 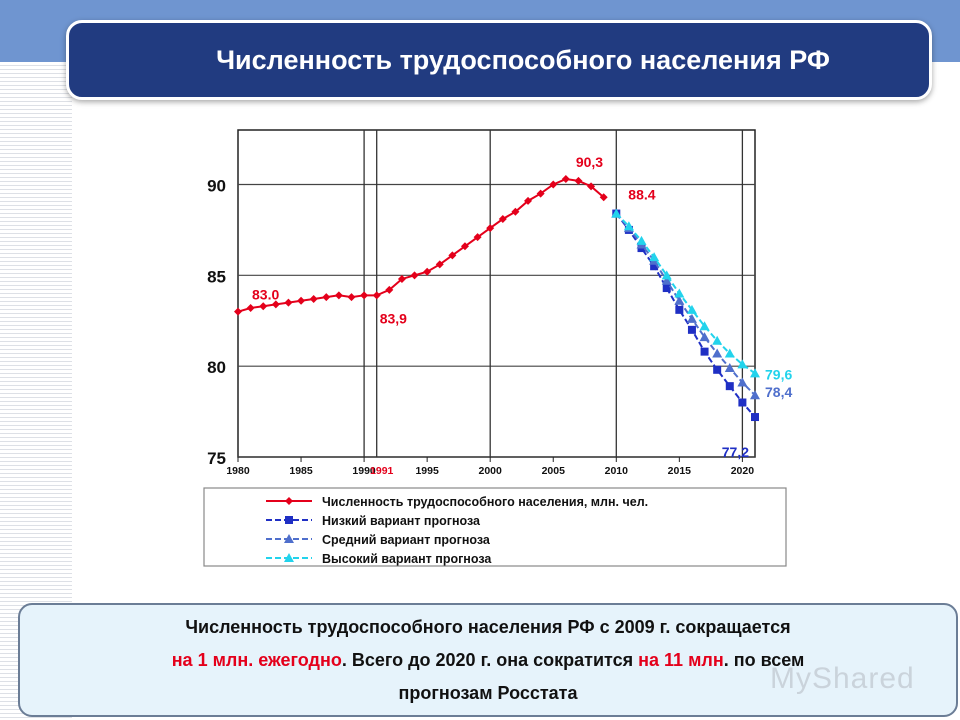 I want to click on summary-text-end: . по всем, so click(x=764, y=660).